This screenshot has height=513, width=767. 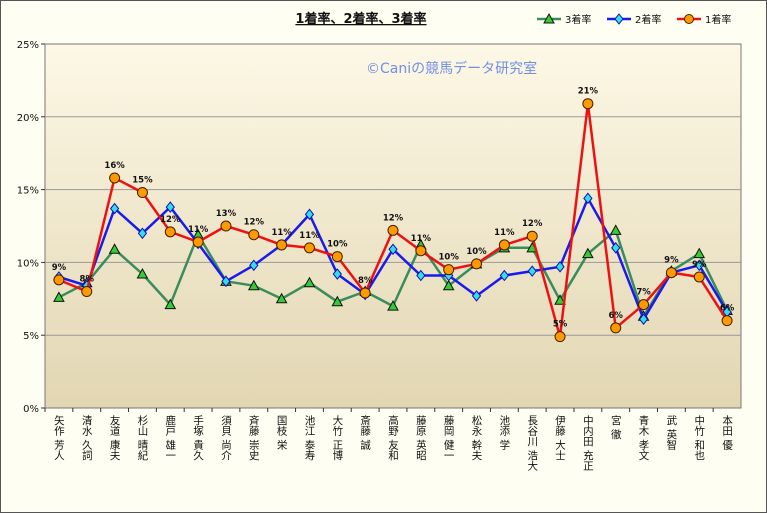 What do you see at coordinates (588, 442) in the screenshot?
I see `x-category-label: 中内田 充正` at bounding box center [588, 442].